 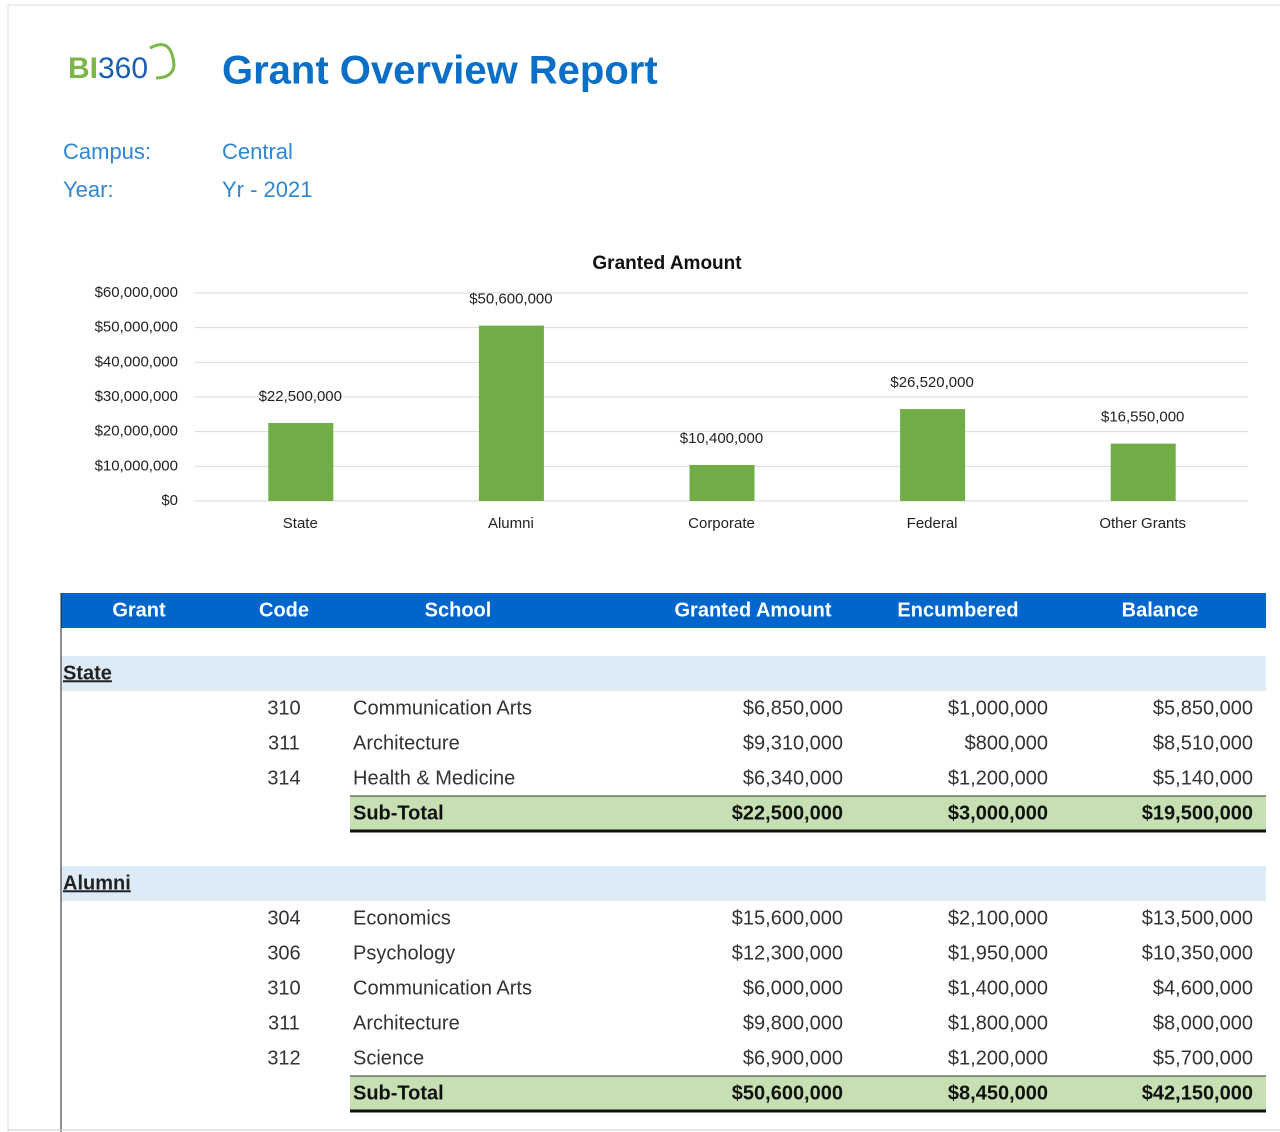 What do you see at coordinates (793, 1058) in the screenshot?
I see `table-cell: $6,900,000` at bounding box center [793, 1058].